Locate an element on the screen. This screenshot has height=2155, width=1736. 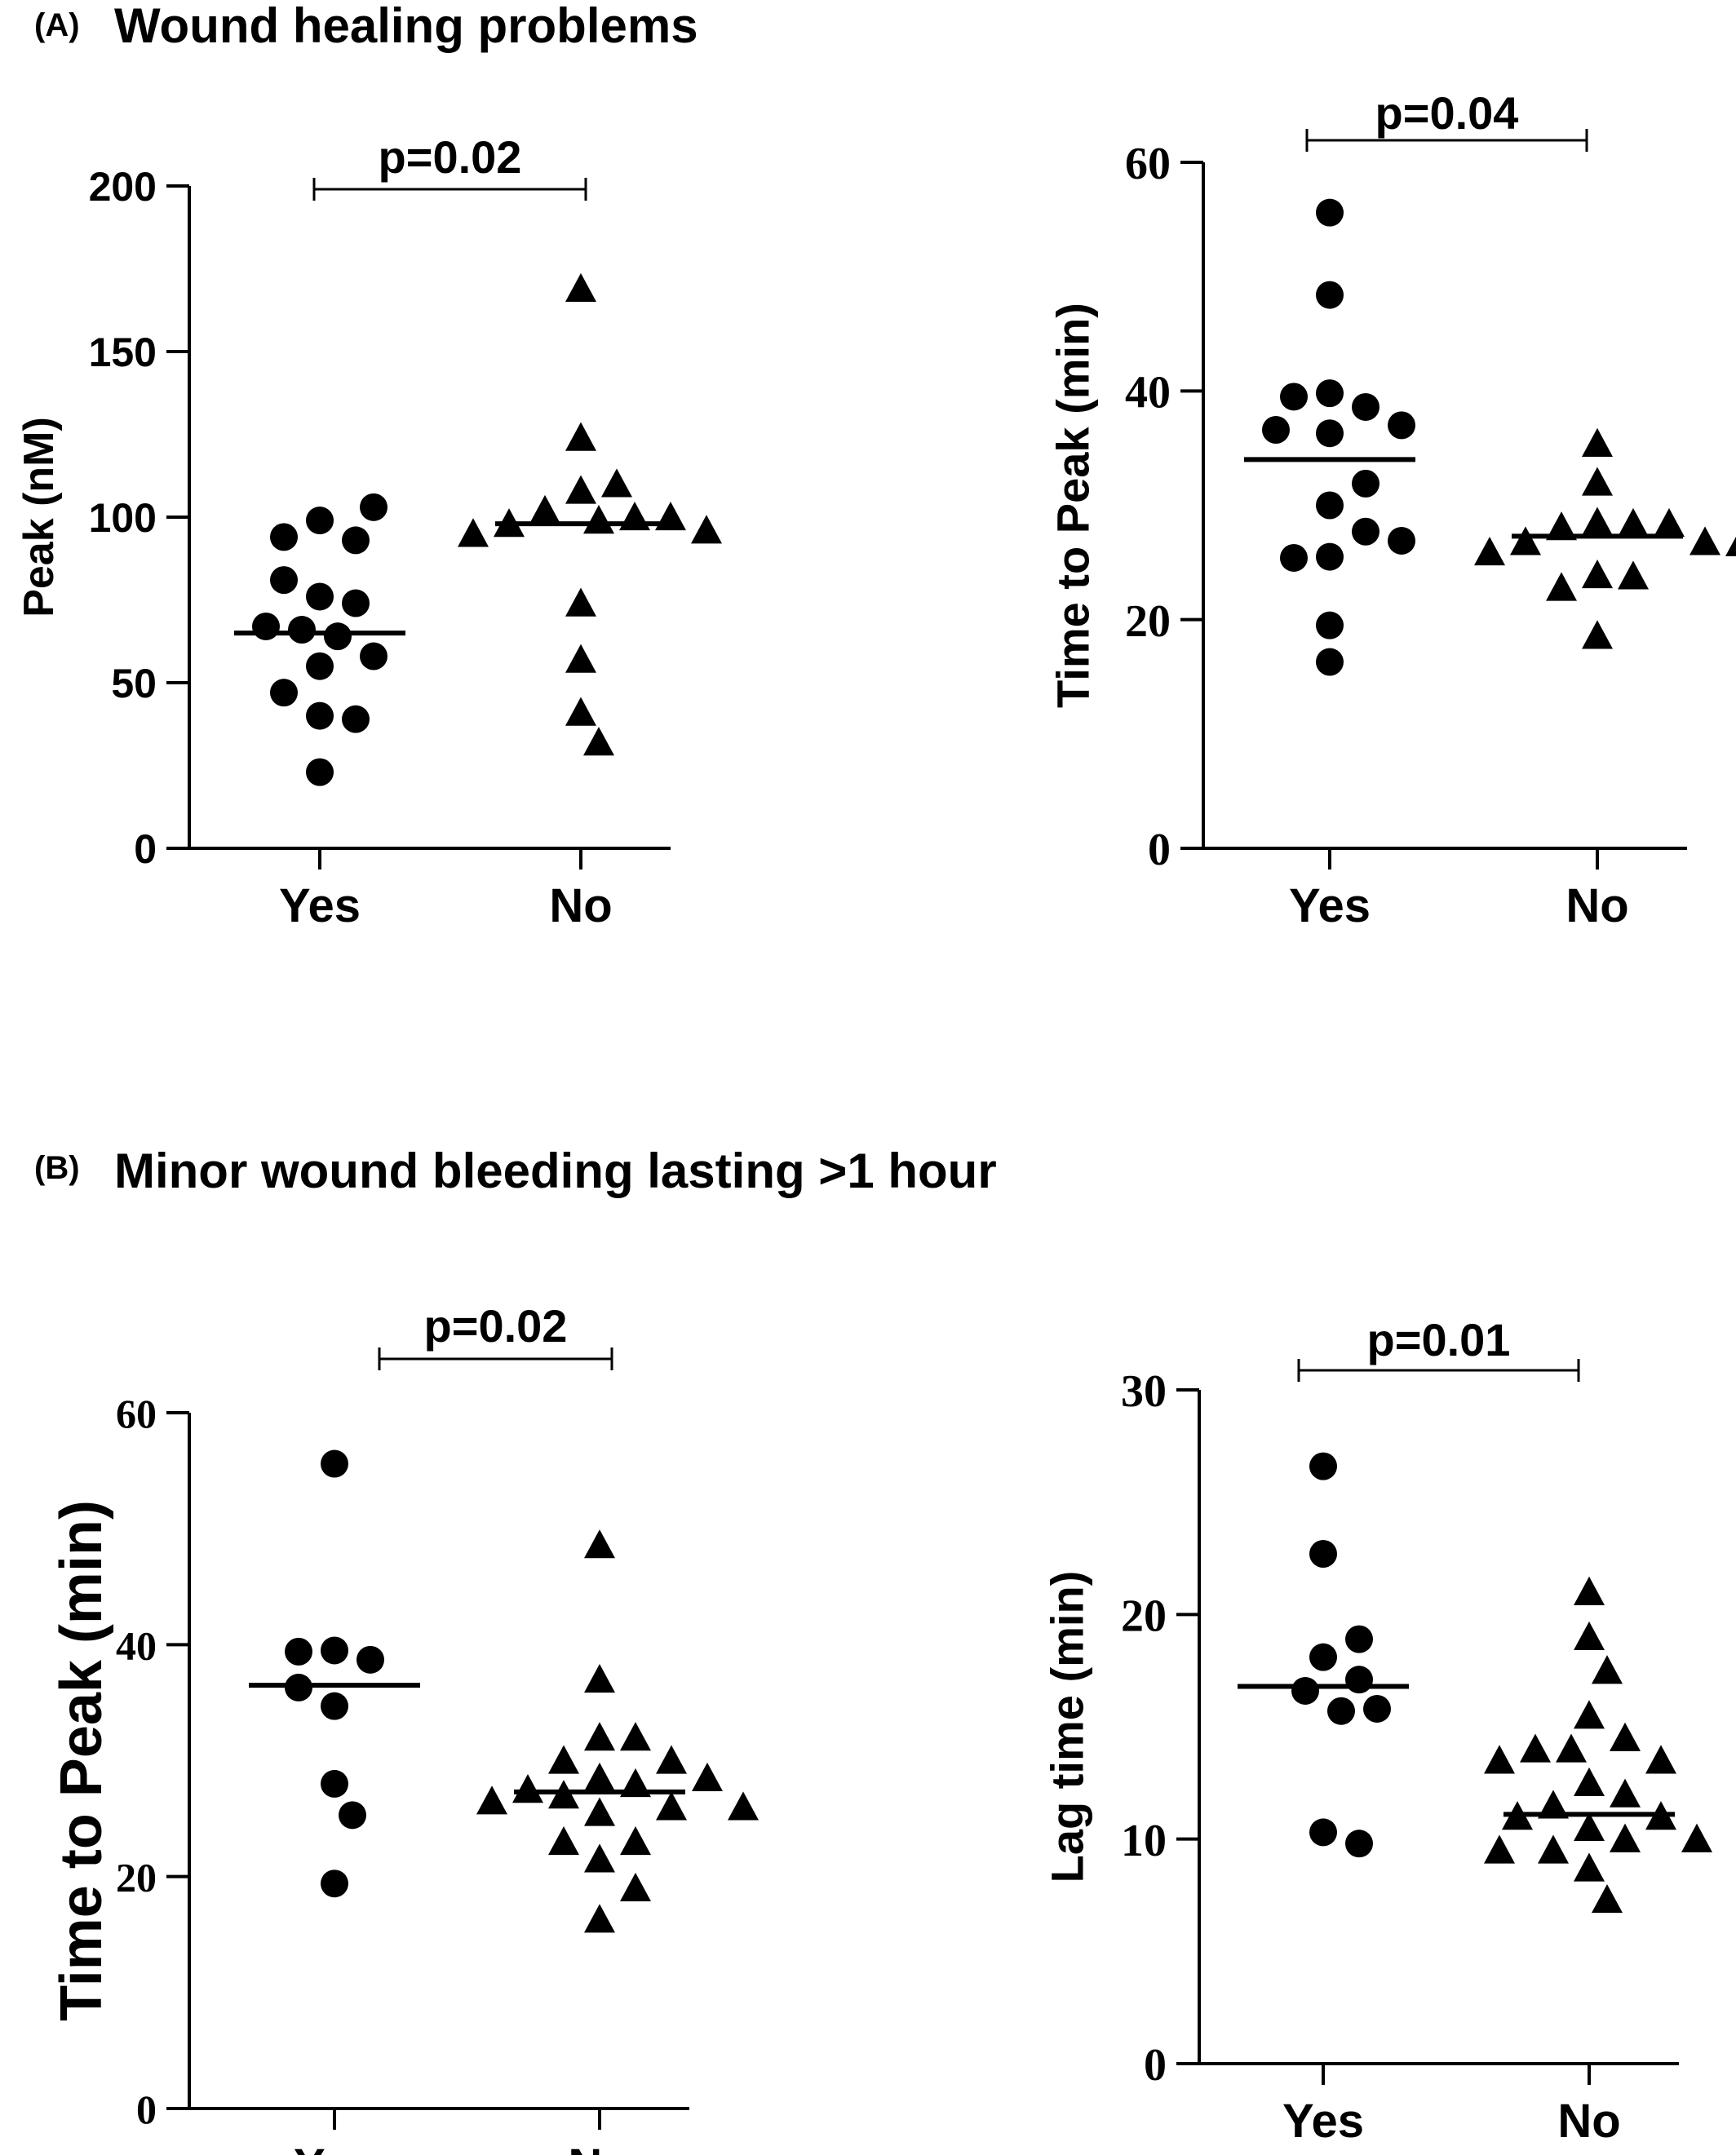
y-tick-label: 200 is located at coordinates (123, 187).